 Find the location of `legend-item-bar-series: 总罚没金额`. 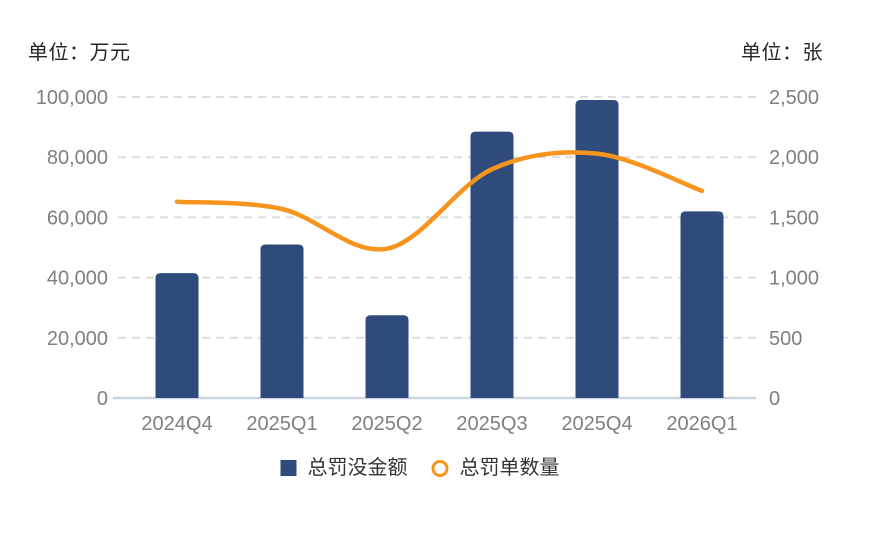

legend-item-bar-series: 总罚没金额 is located at coordinates (344, 468).